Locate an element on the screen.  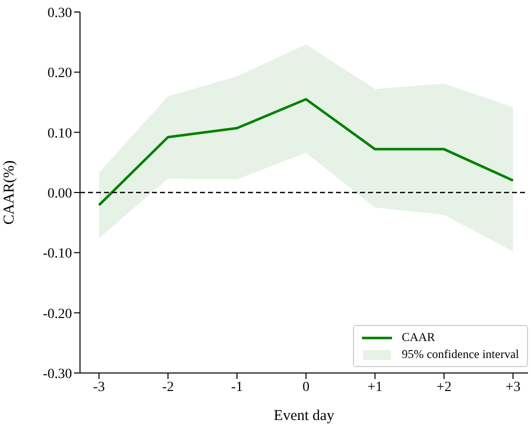
x-tick-label: +2 is located at coordinates (444, 387).